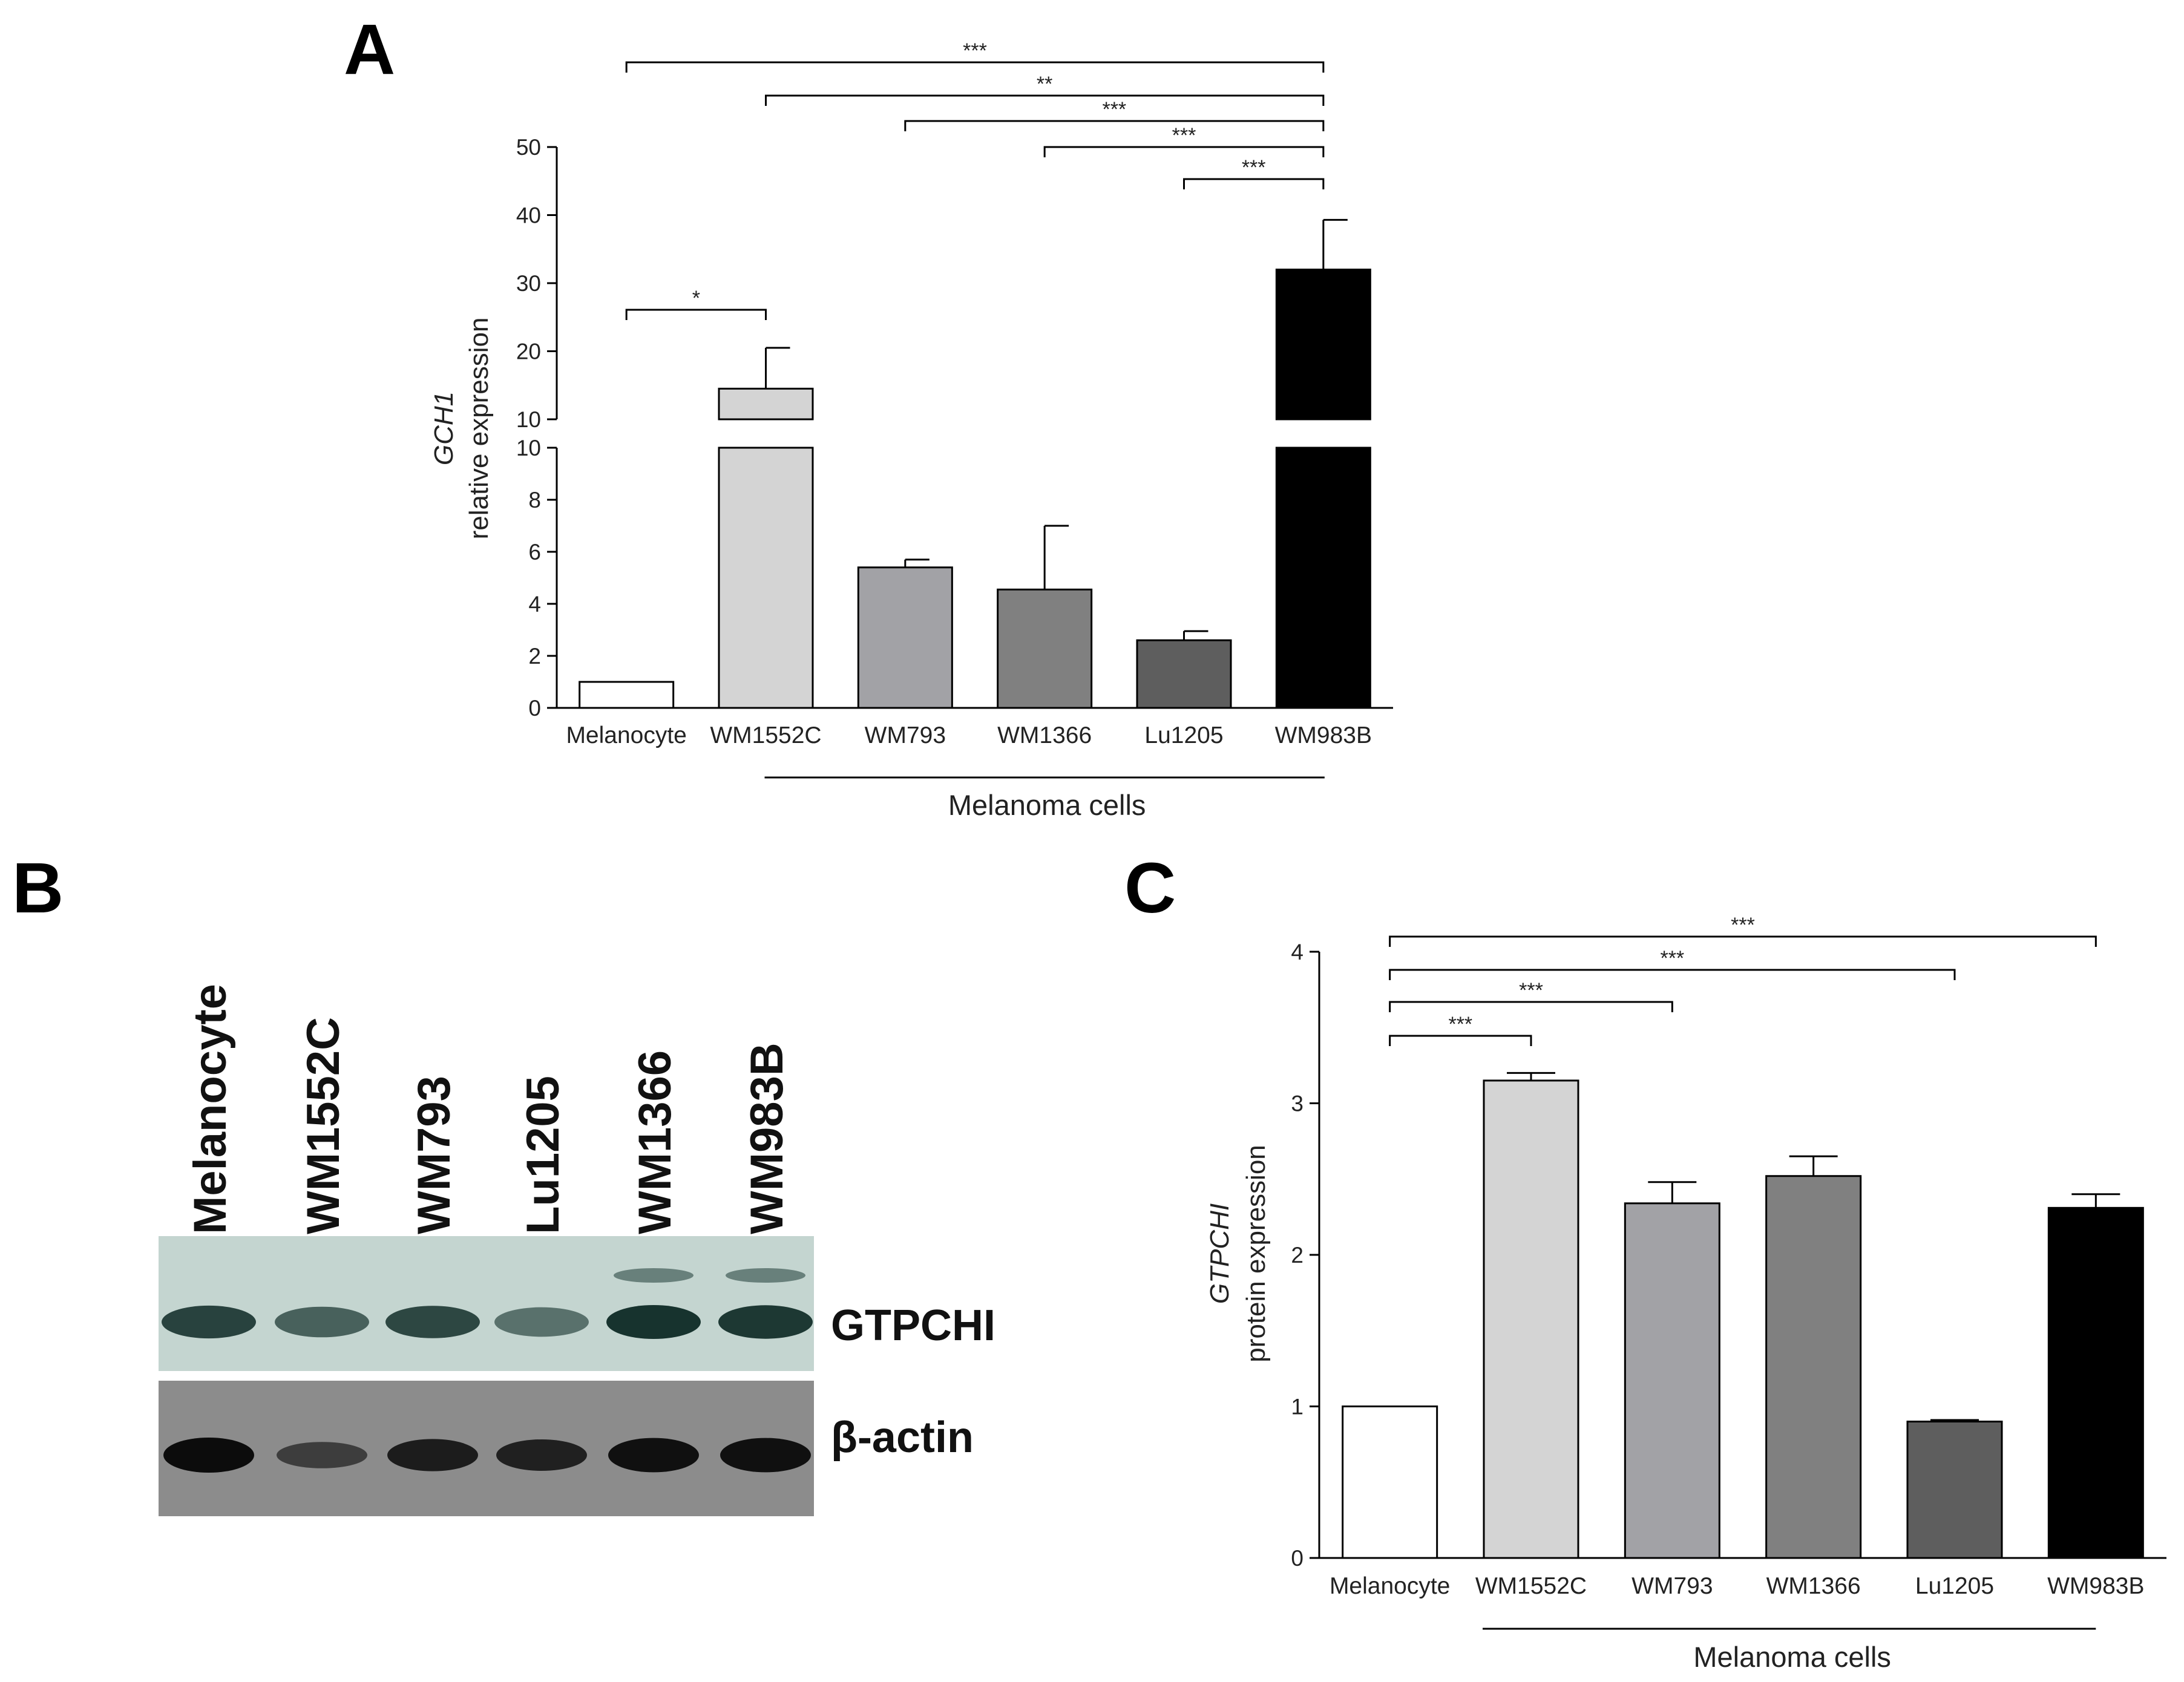  I want to click on band-actin-wm793, so click(432, 1455).